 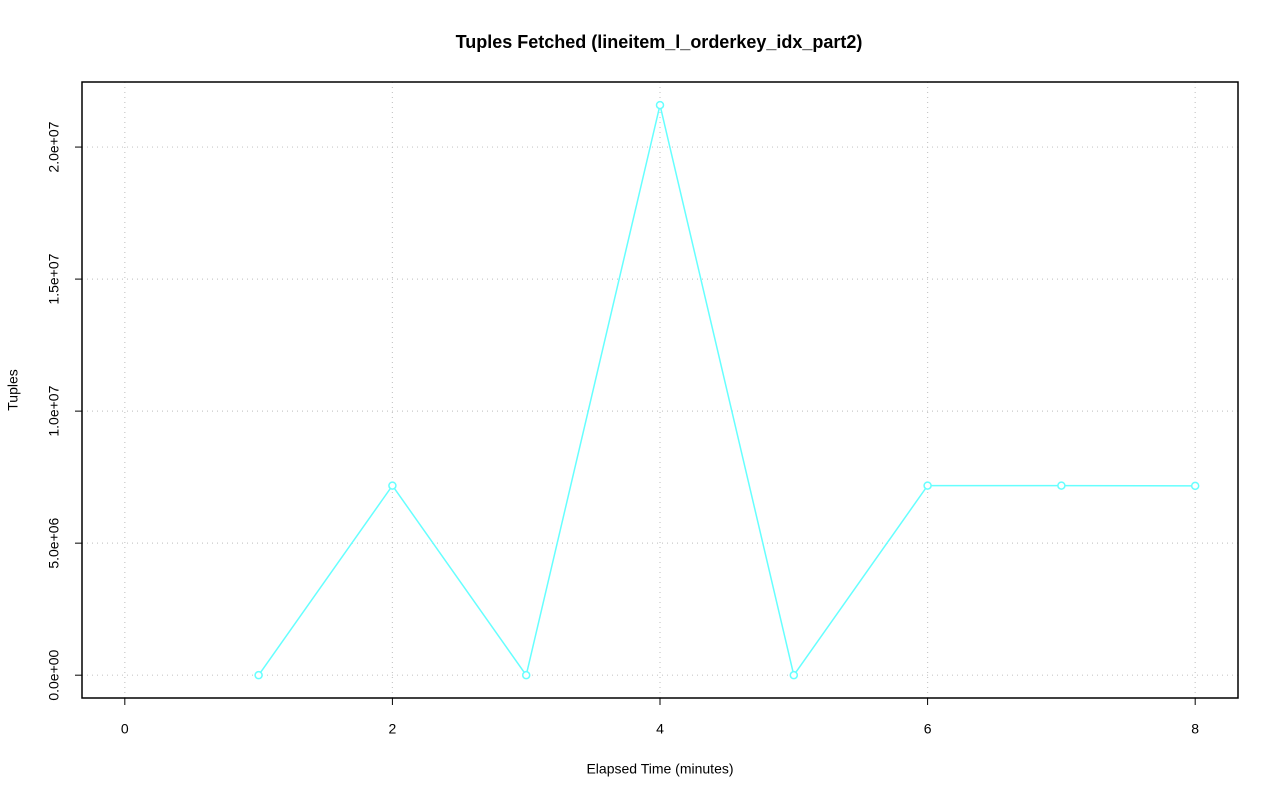 What do you see at coordinates (659, 769) in the screenshot?
I see `x-axis-label: Elapsed Time (minutes)` at bounding box center [659, 769].